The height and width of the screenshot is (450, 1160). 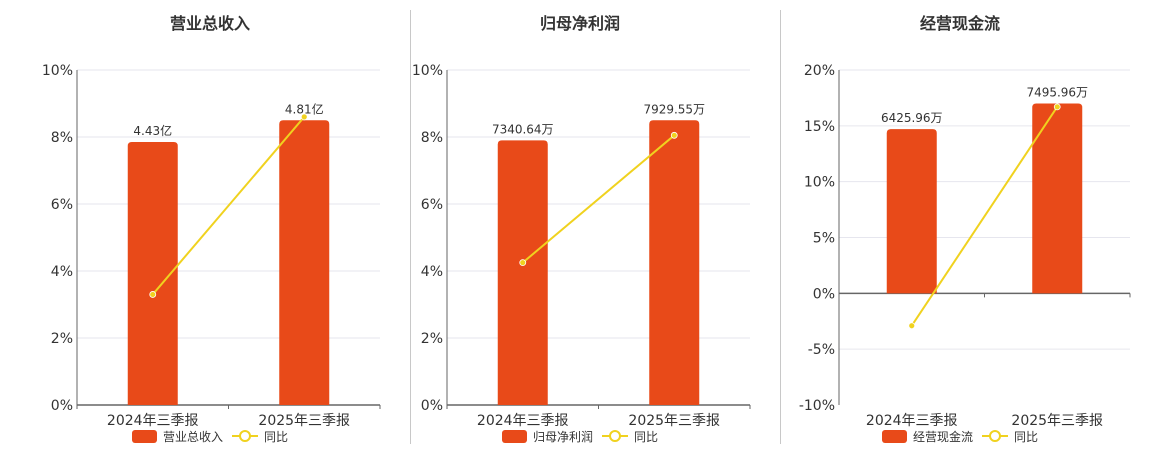 What do you see at coordinates (912, 118) in the screenshot?
I see `bar-data-label: 6425.96万` at bounding box center [912, 118].